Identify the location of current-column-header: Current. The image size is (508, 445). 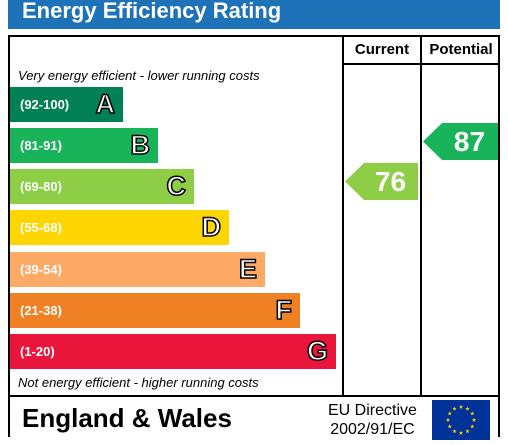
(382, 49).